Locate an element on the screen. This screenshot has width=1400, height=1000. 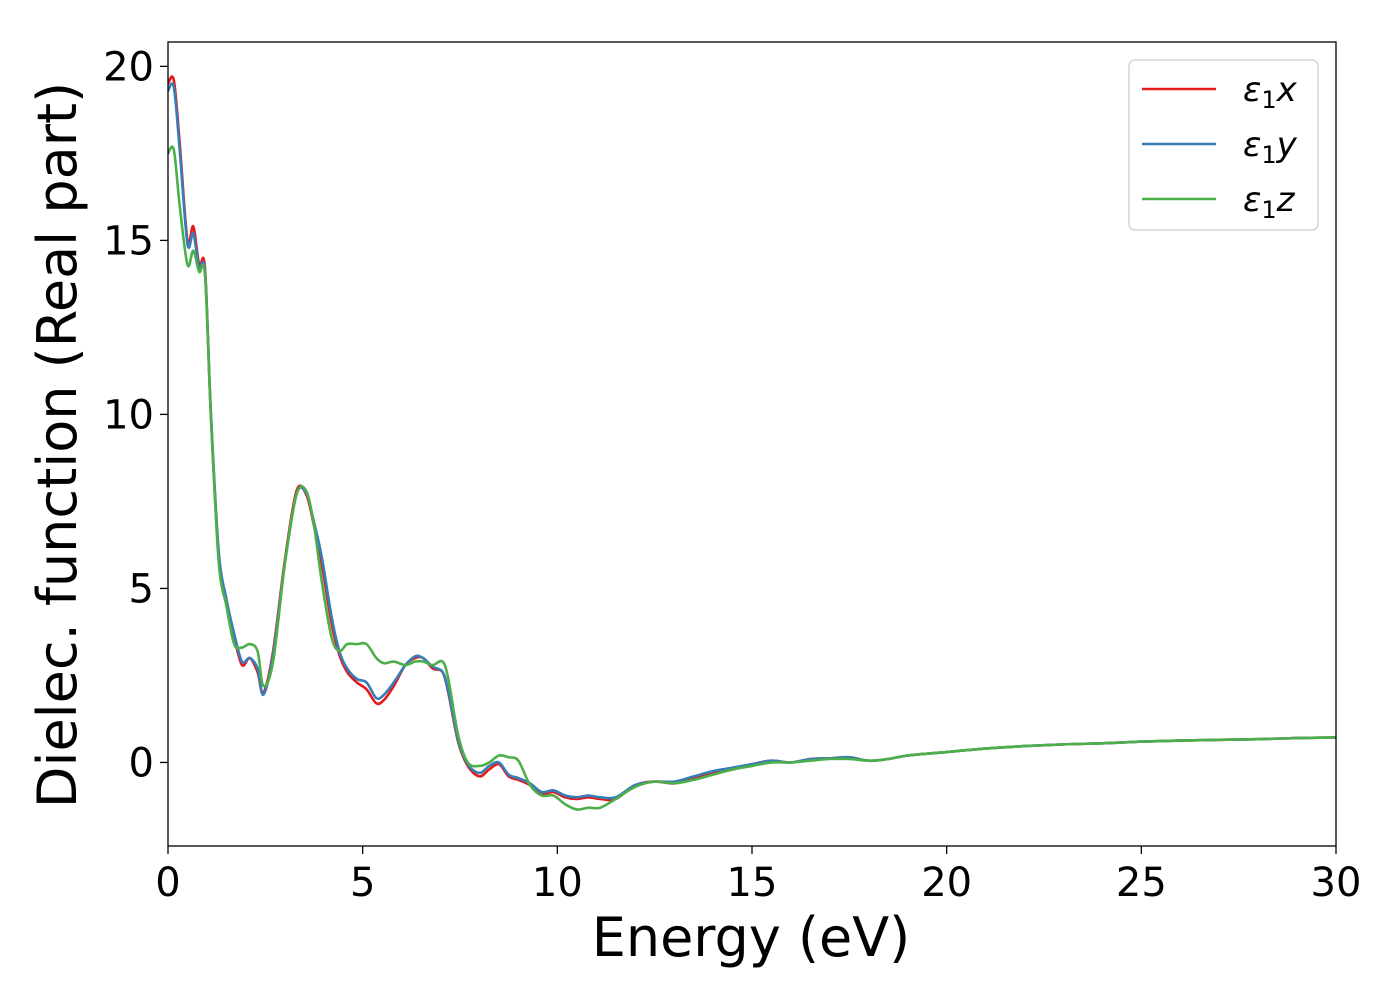
x-tick-label: 25 is located at coordinates (1141, 883).